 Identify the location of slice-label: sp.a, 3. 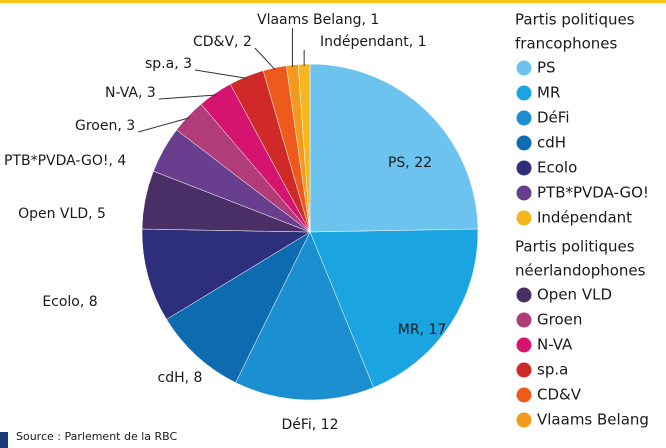
(168, 64).